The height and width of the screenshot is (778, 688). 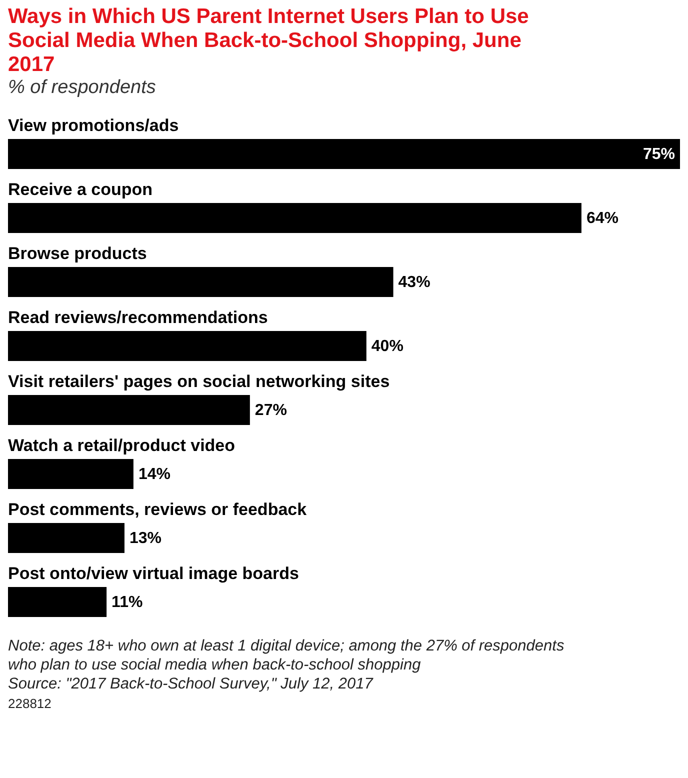 I want to click on y-tick-label: Read reviews/recommendations, so click(x=138, y=317).